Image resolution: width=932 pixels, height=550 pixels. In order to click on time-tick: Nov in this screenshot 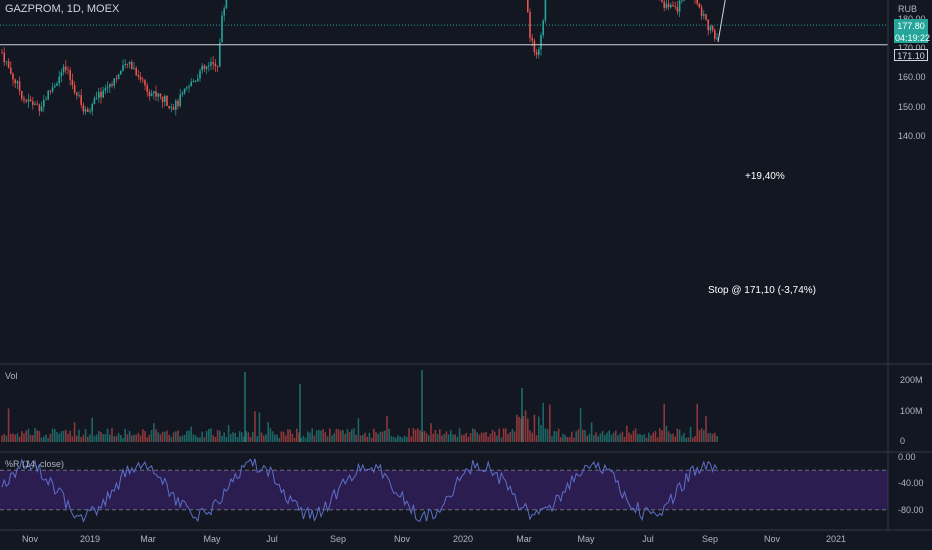, I will do `click(772, 539)`.